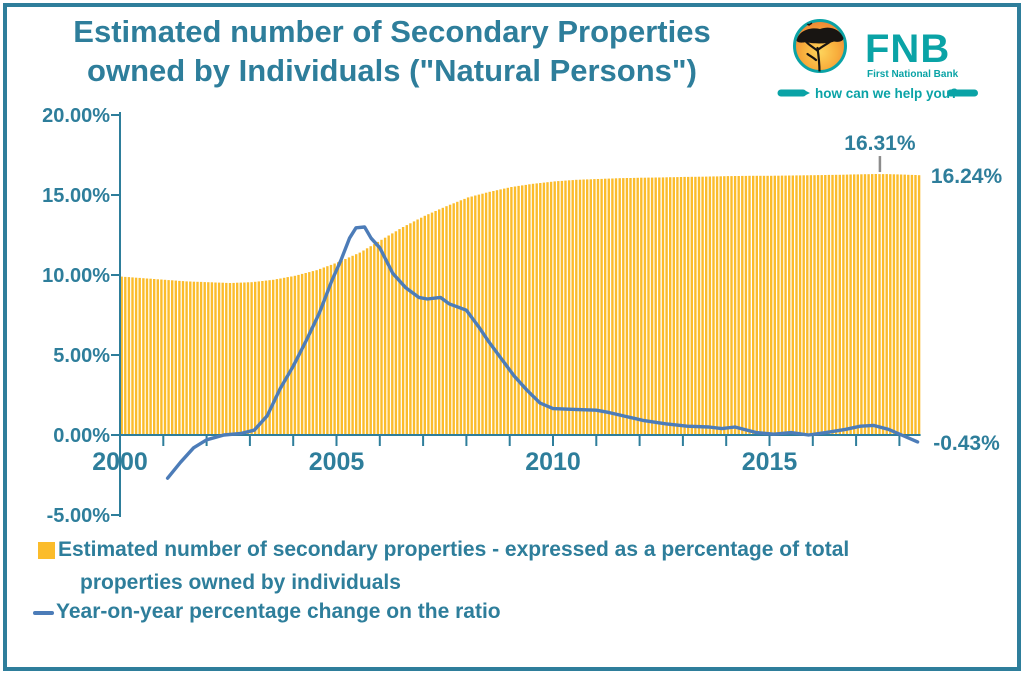 The image size is (1024, 674). Describe the element at coordinates (880, 143) in the screenshot. I see `peak-bar-annotation: 16.31%` at that location.